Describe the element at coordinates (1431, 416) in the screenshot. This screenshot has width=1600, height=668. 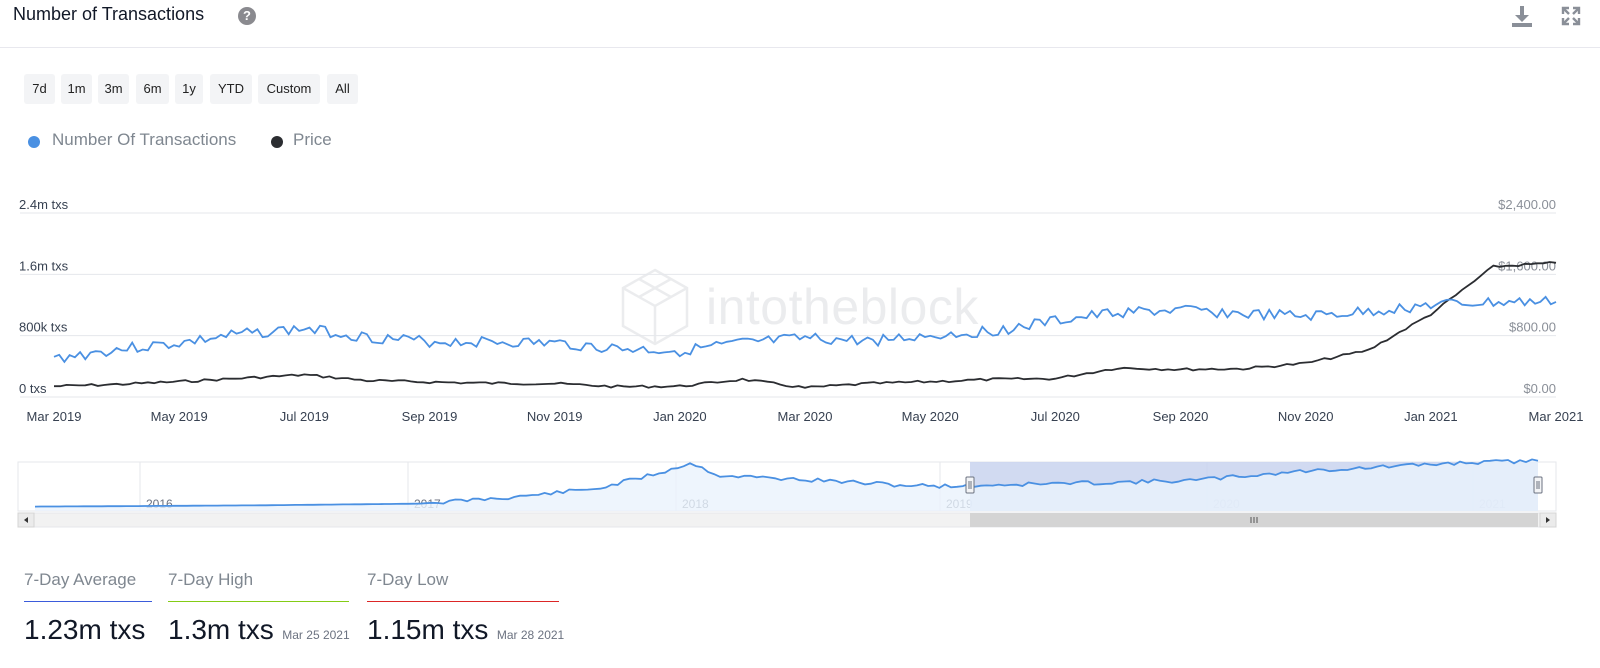
I see `x-tick-label: Jan 2021` at that location.